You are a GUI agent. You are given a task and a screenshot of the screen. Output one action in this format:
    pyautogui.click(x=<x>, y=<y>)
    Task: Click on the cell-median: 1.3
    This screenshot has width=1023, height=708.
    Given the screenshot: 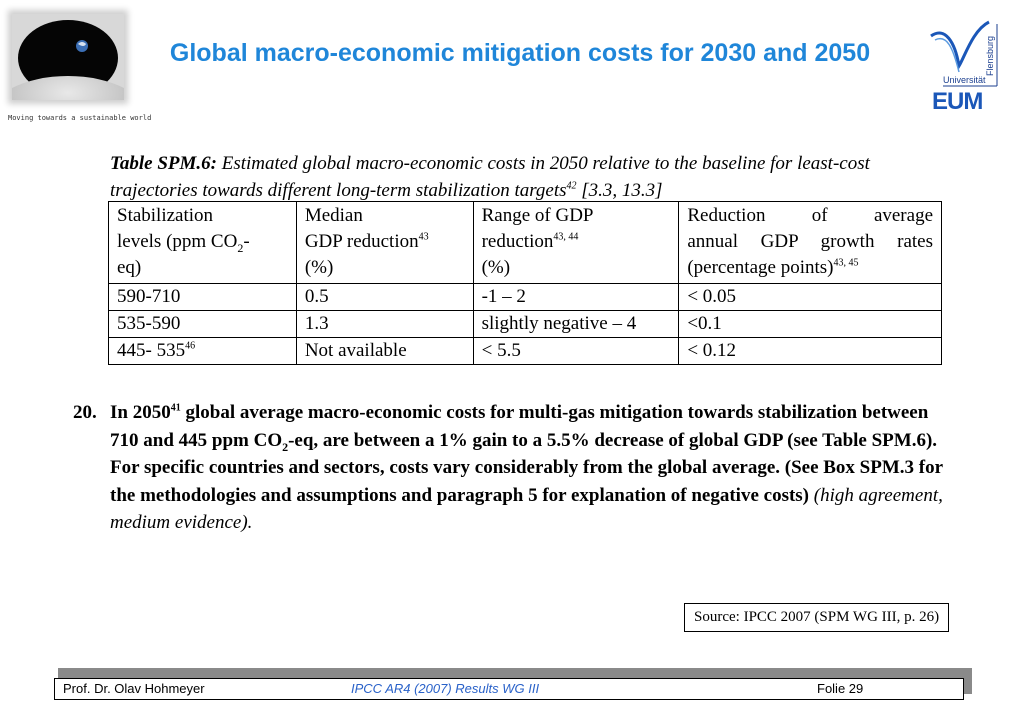 What is the action you would take?
    pyautogui.click(x=384, y=324)
    